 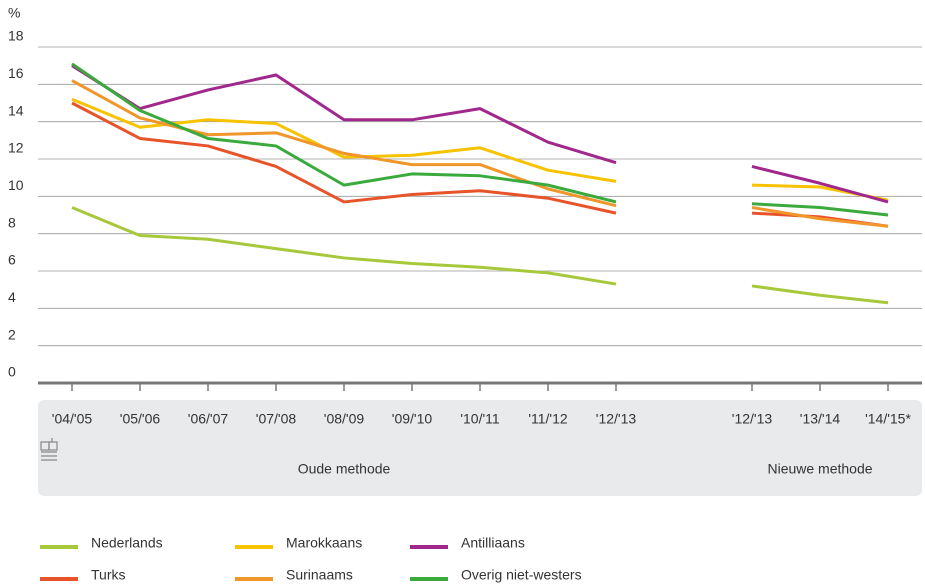 What do you see at coordinates (16, 148) in the screenshot?
I see `y-tick-label: 12` at bounding box center [16, 148].